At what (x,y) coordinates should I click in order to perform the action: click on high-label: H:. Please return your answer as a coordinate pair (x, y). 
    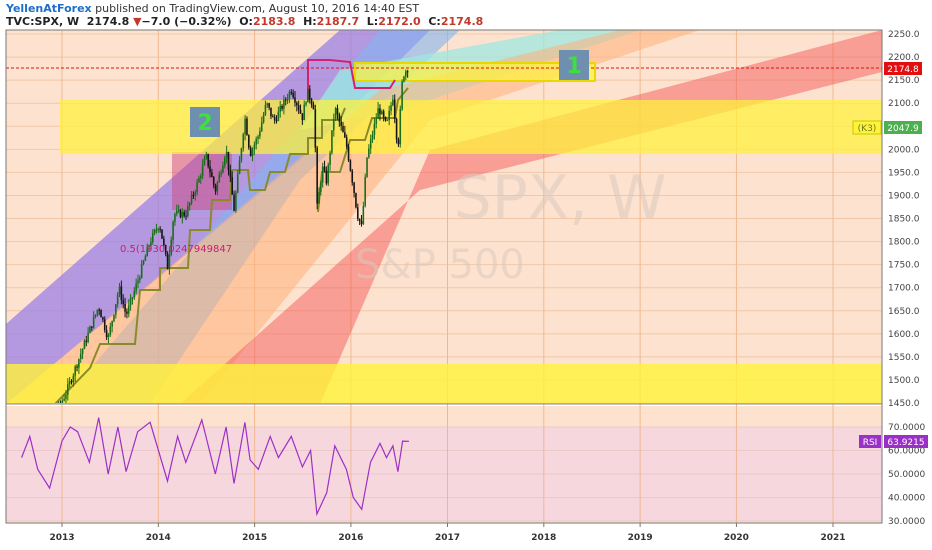
    Looking at the image, I should click on (310, 21).